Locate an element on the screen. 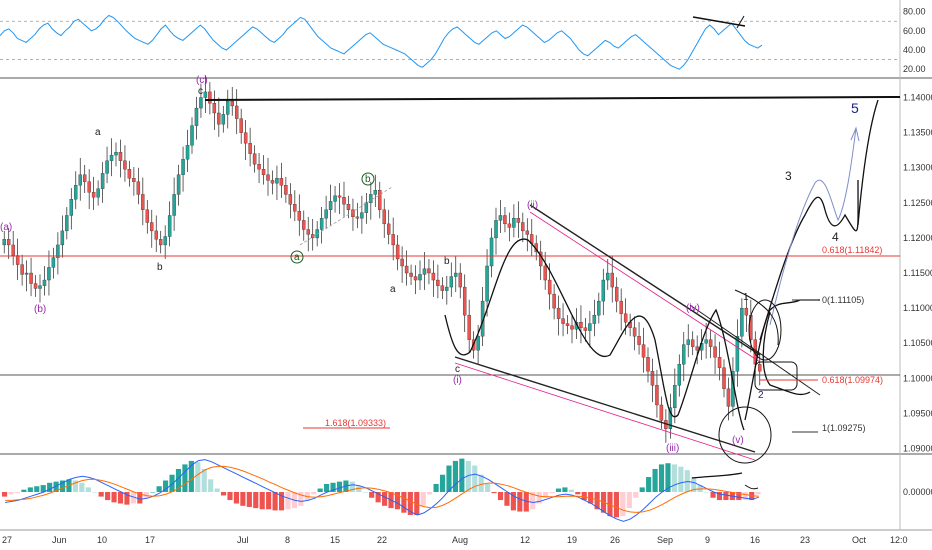 The height and width of the screenshot is (550, 932). resistance-line is located at coordinates (552, 98).